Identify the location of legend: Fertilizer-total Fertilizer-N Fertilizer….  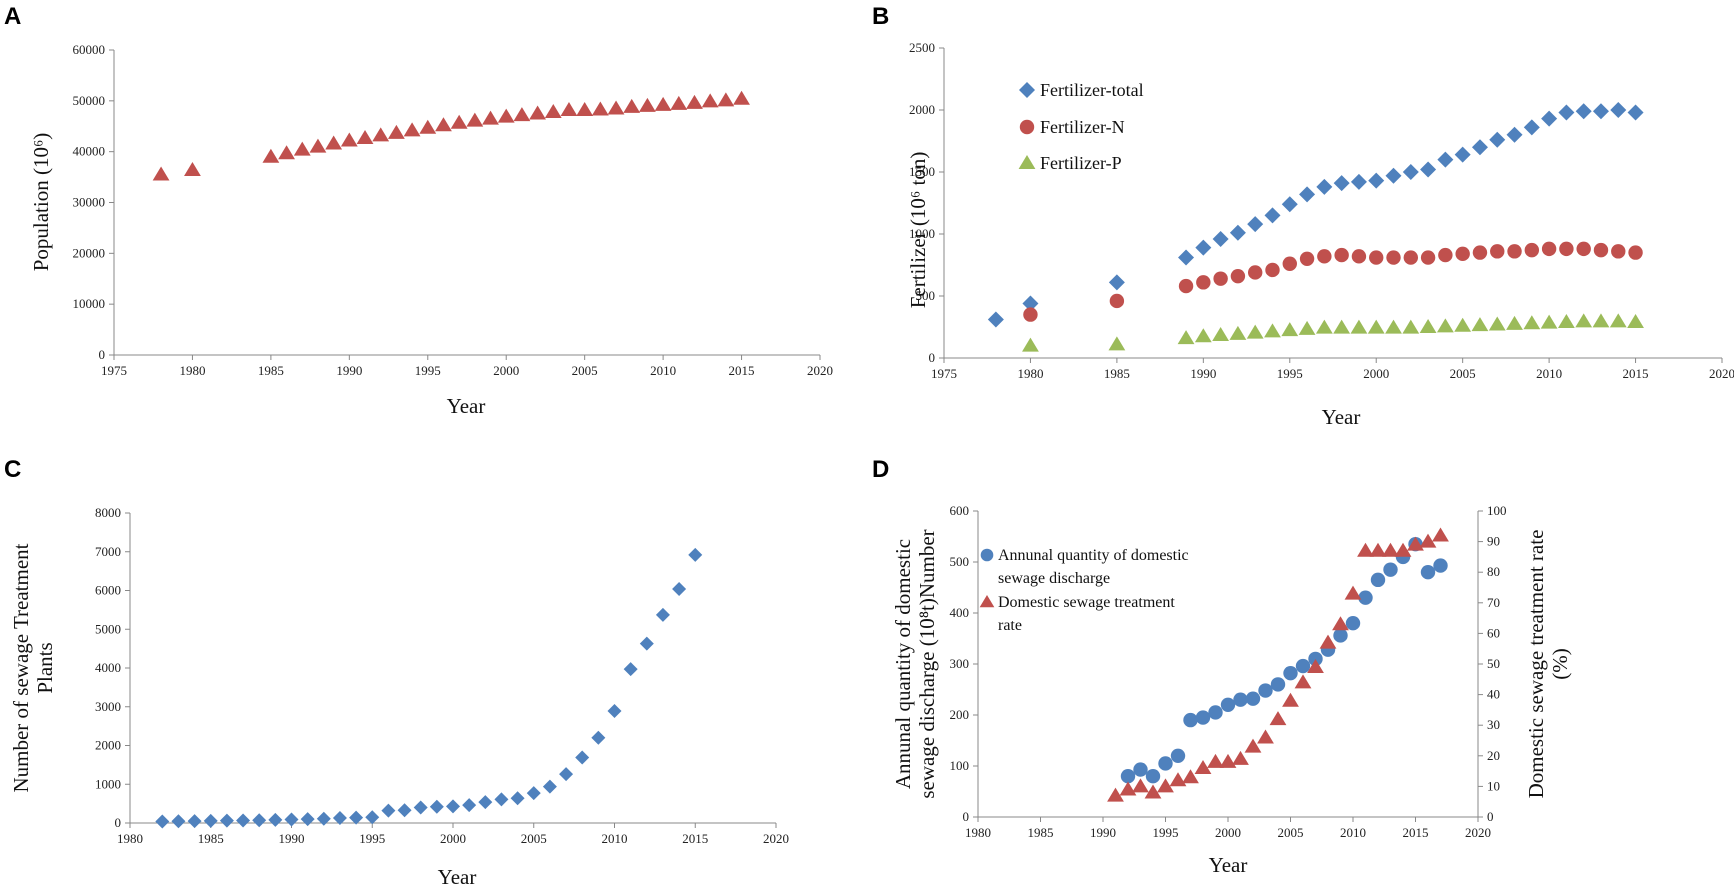
(1081, 126).